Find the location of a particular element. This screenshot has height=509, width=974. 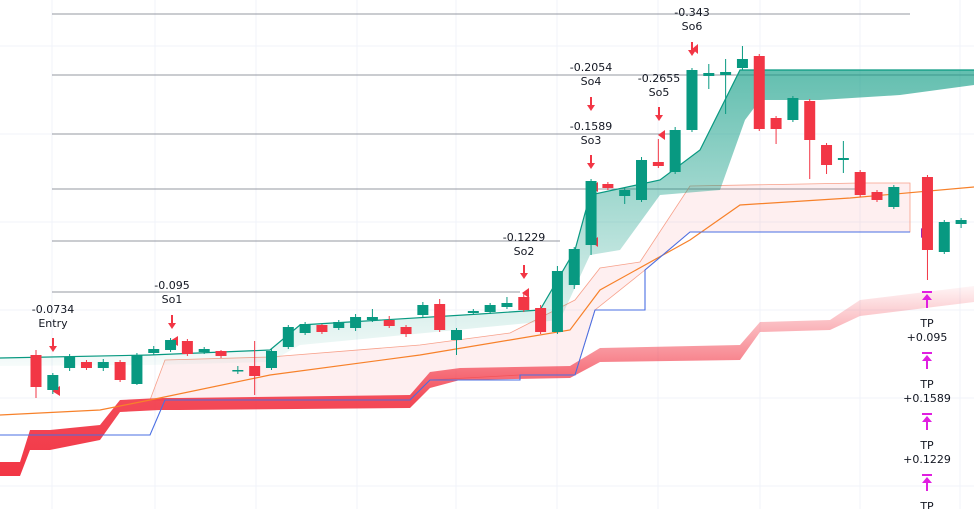

tp-value: +0.1589 is located at coordinates (927, 398).